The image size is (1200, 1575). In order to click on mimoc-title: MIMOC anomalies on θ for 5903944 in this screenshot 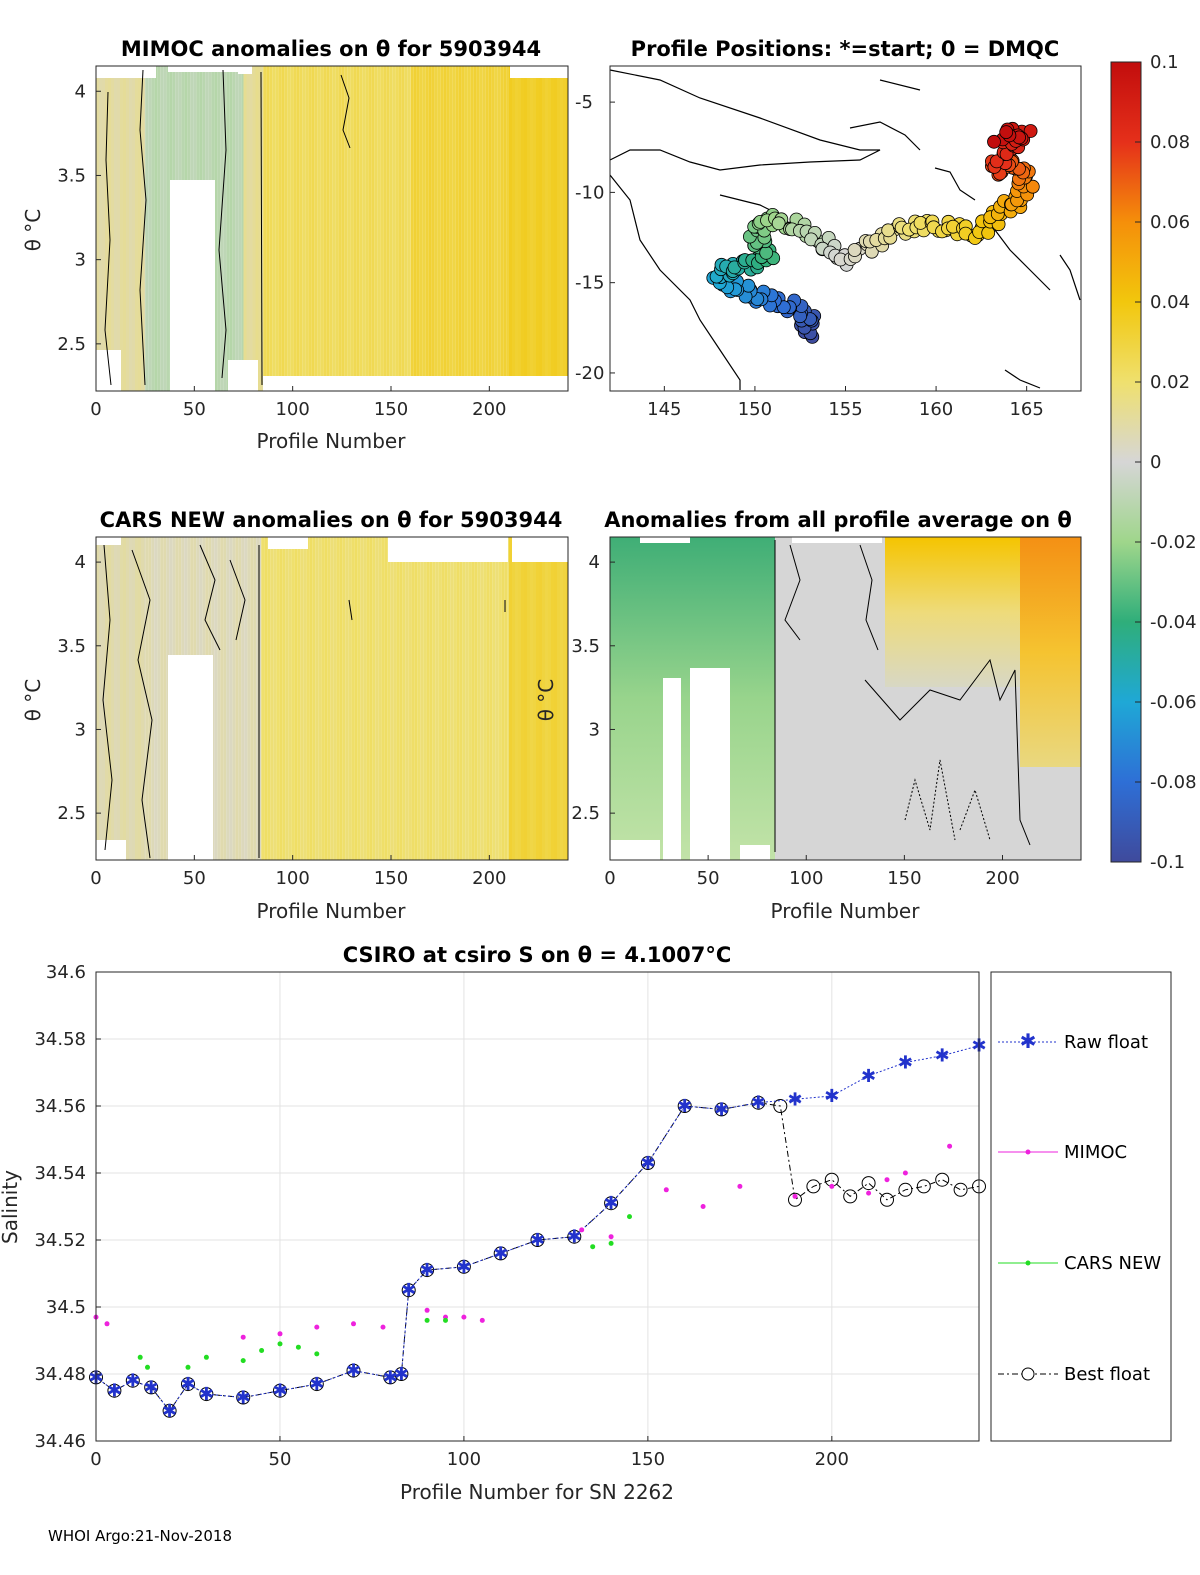, I will do `click(331, 49)`.